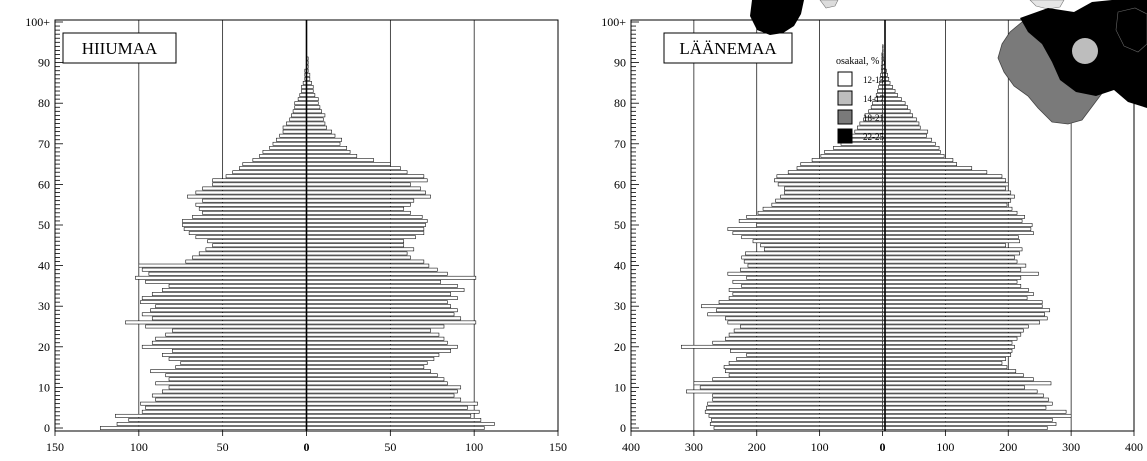 The width and height of the screenshot is (1147, 461). Describe the element at coordinates (613, 22) in the screenshot. I see `laanemaa-ytick-label: 100+` at that location.